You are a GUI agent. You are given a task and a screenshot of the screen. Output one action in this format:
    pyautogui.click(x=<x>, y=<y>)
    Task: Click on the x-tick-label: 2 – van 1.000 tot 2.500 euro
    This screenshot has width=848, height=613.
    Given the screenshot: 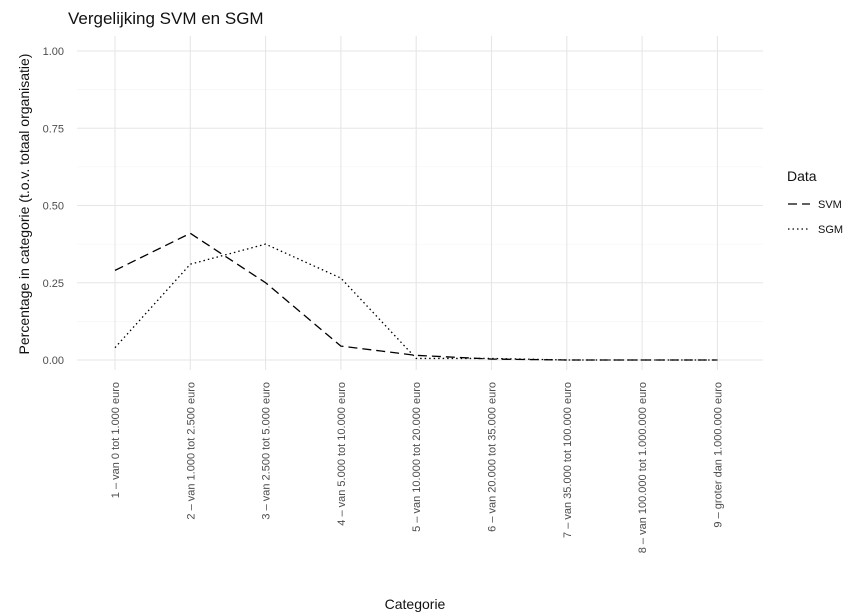 What is the action you would take?
    pyautogui.click(x=191, y=451)
    